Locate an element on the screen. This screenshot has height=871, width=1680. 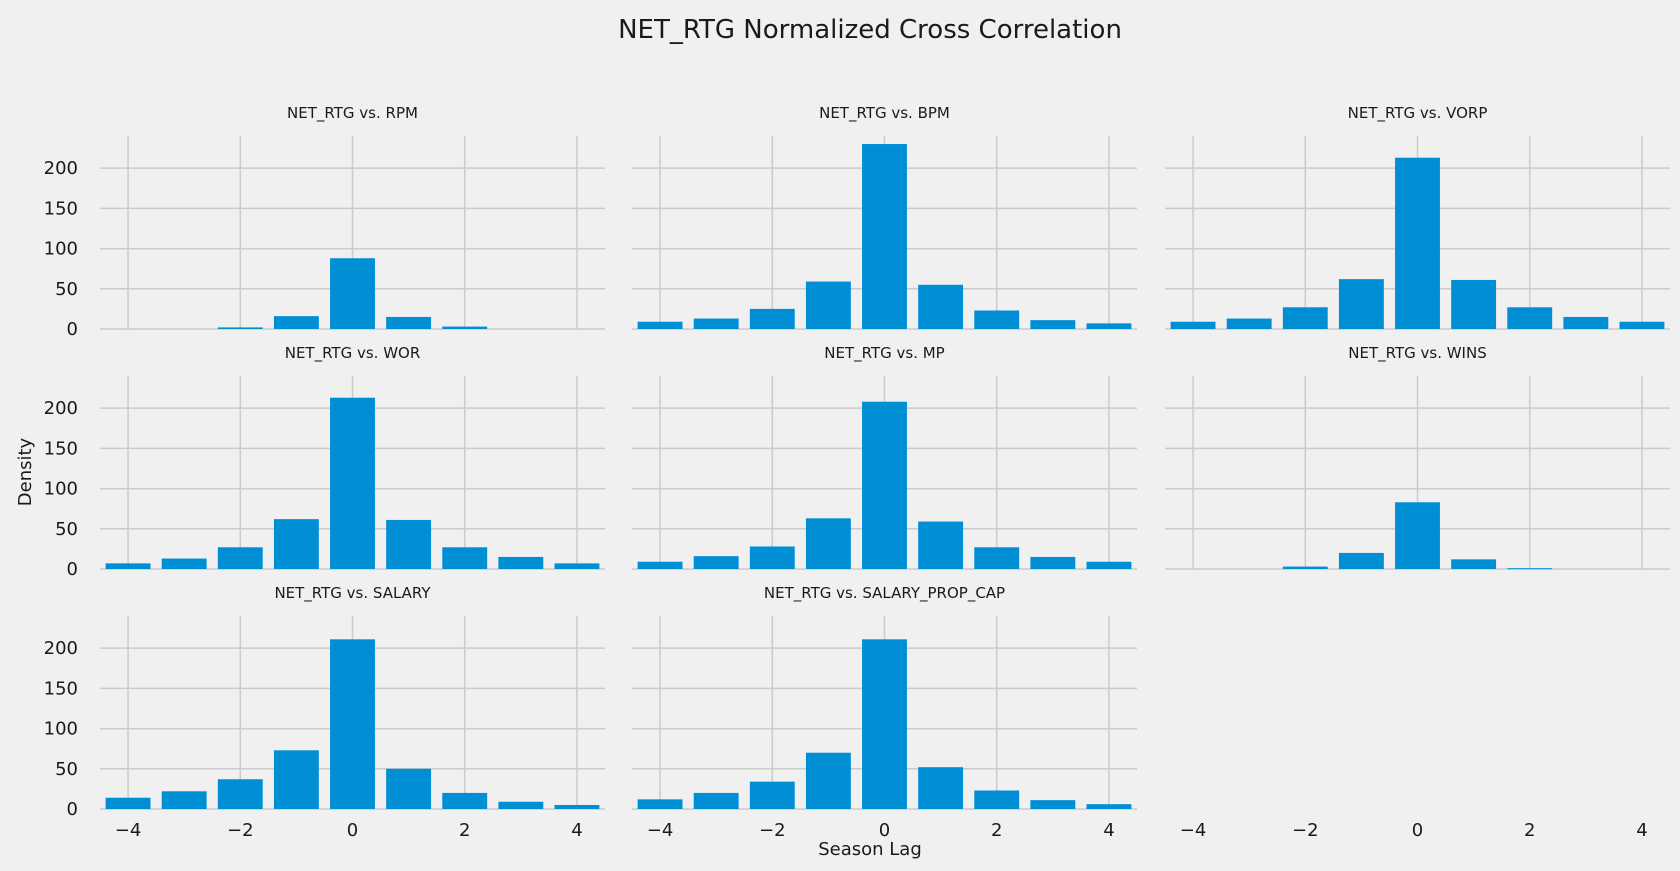
subplot-title: NET_RTG vs. RPM is located at coordinates (352, 113).